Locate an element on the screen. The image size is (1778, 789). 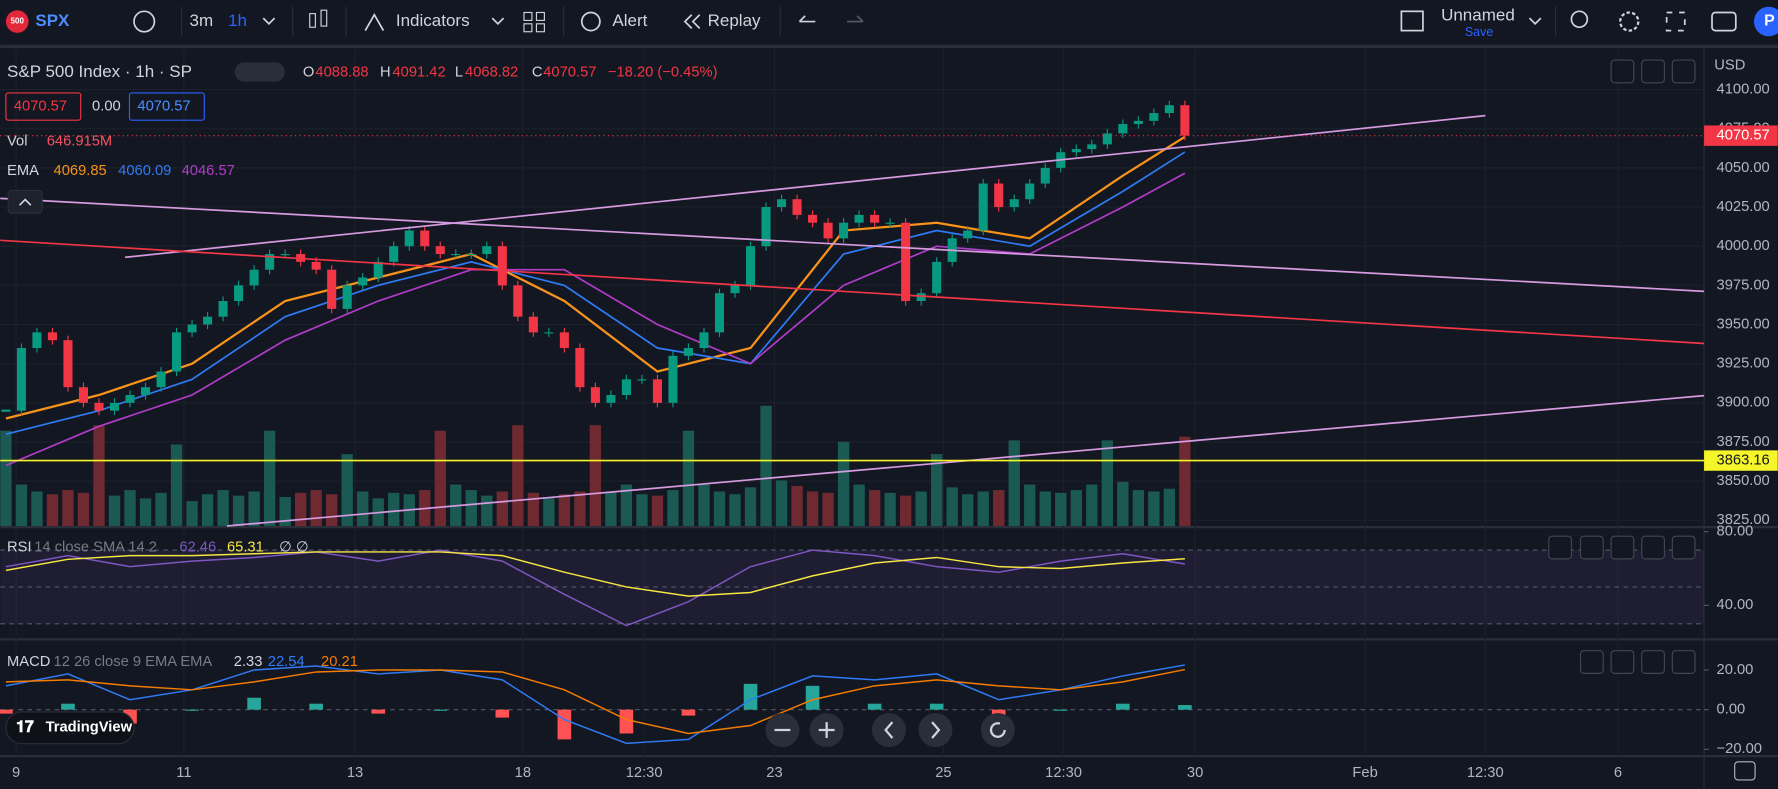
brand-pill is located at coordinates (70, 728).